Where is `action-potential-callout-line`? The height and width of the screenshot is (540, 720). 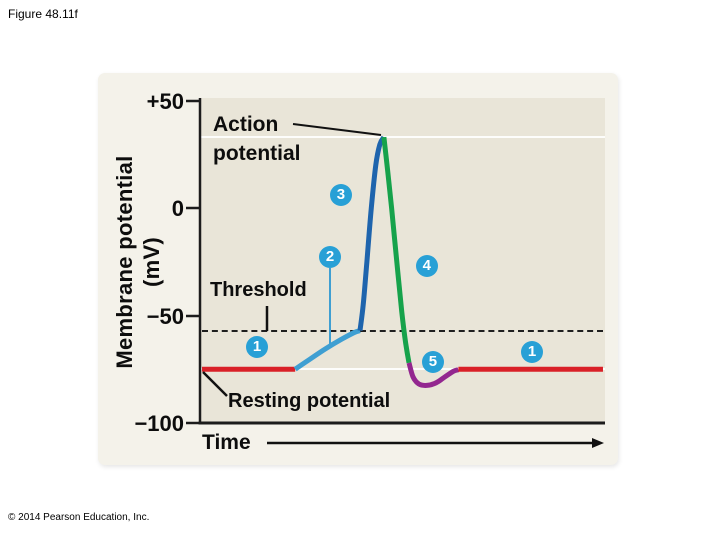
action-potential-callout-line is located at coordinates (337, 129).